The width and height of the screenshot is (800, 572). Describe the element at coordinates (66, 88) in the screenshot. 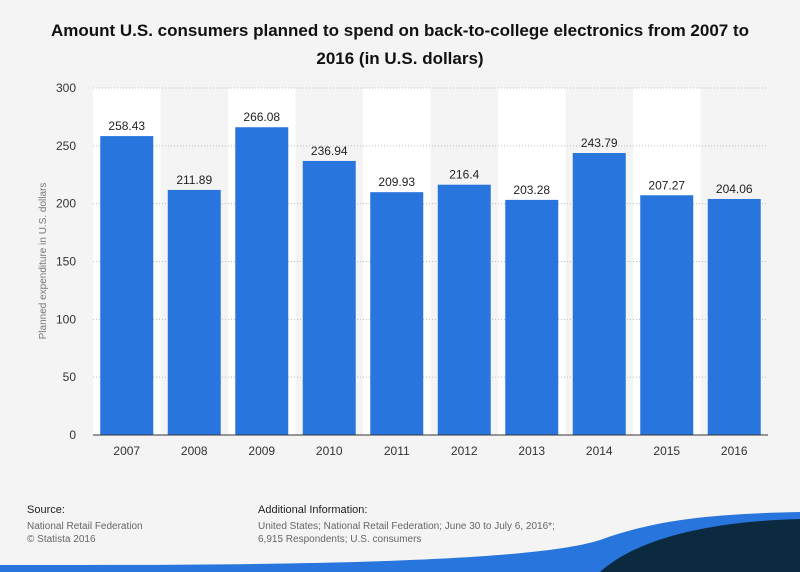

I see `y-tick-label: 300` at that location.